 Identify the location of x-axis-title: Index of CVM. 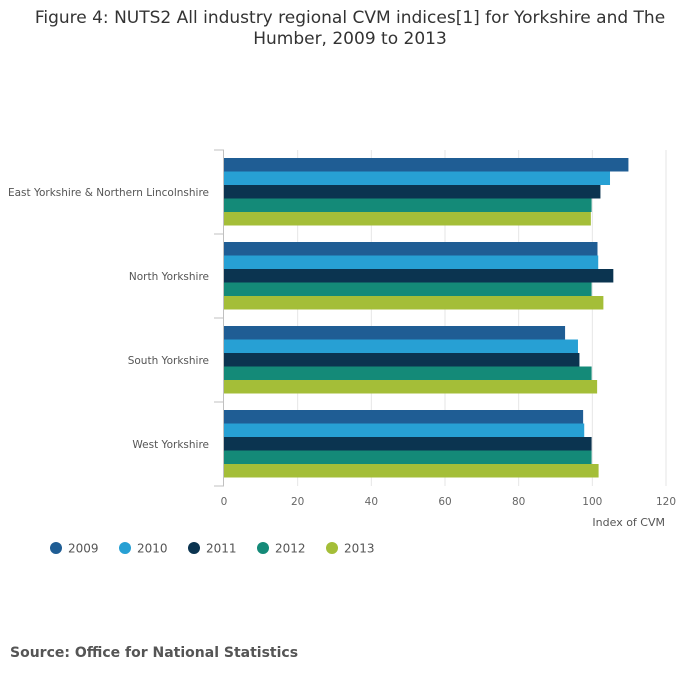
(628, 522).